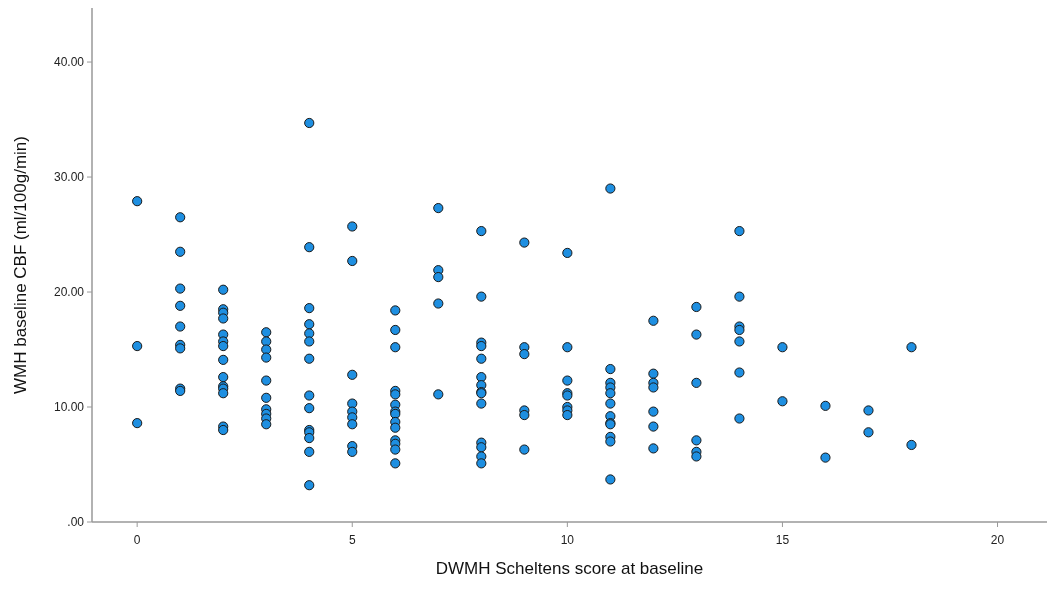 This screenshot has width=1052, height=592. What do you see at coordinates (567, 540) in the screenshot?
I see `x-tick-label: 10` at bounding box center [567, 540].